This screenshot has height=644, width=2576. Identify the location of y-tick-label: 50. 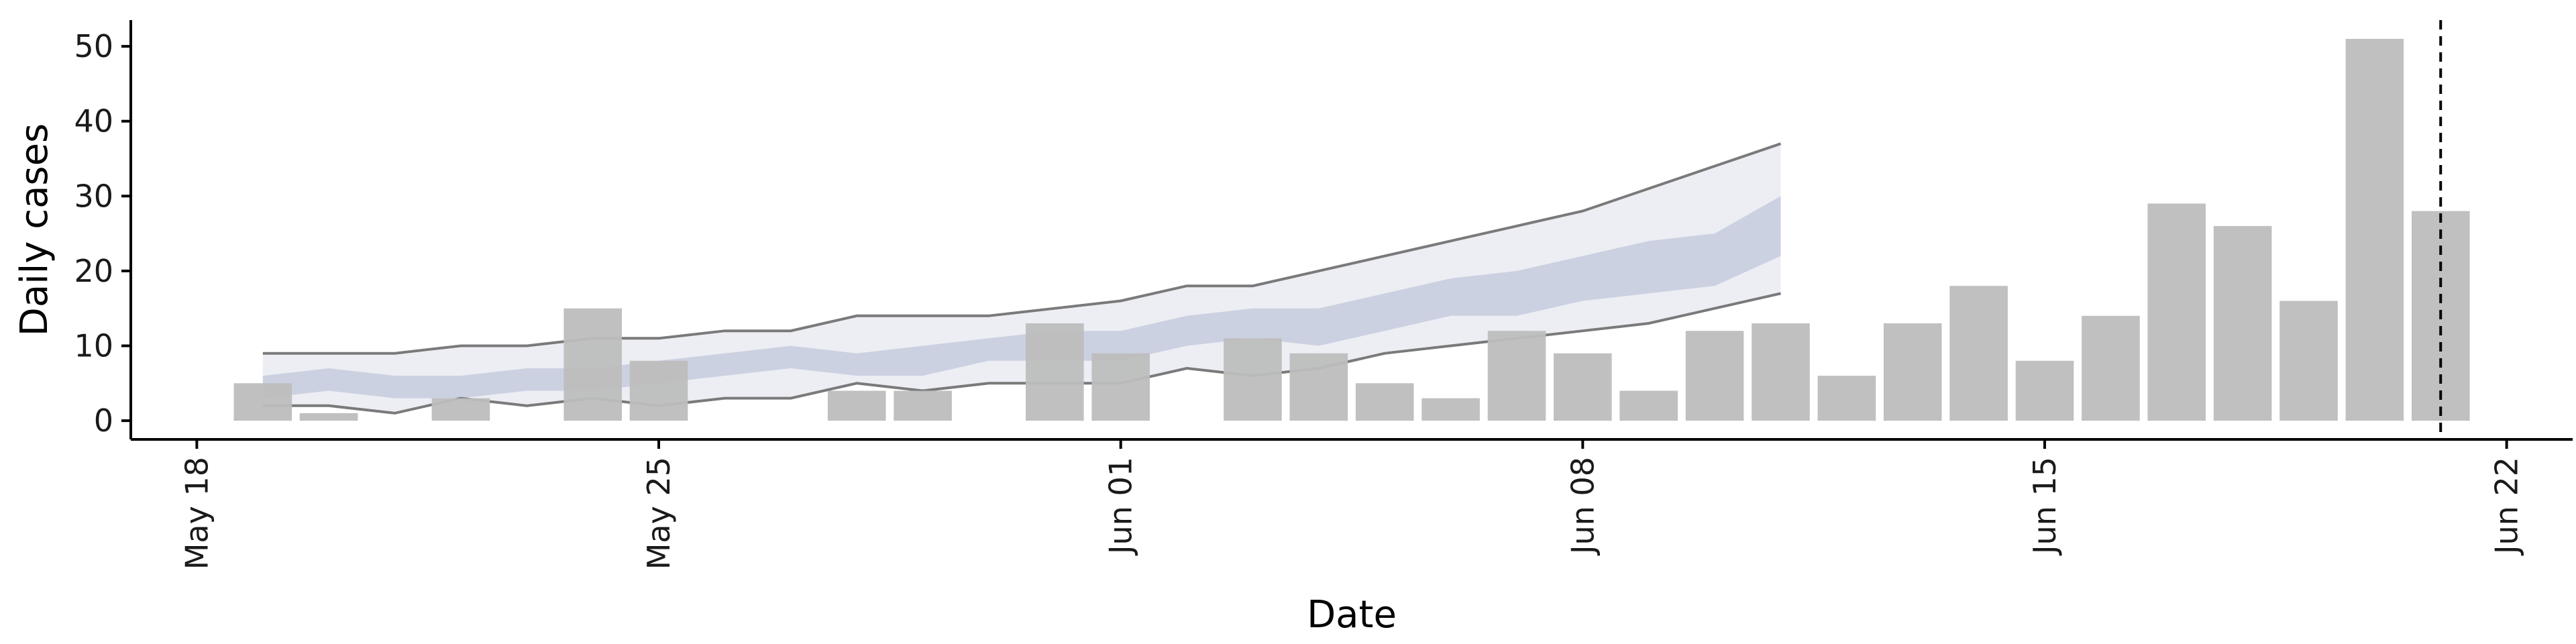
(93, 46).